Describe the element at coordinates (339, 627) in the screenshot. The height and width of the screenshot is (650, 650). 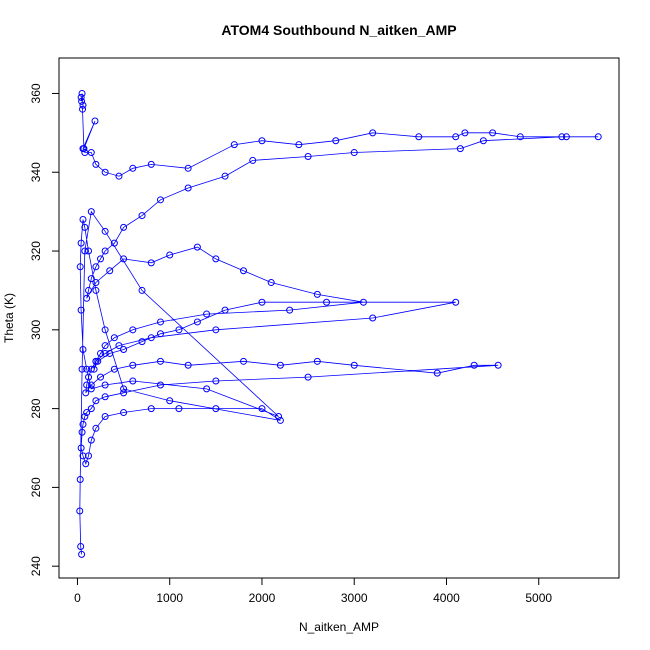
I see `x-axis-label: N_aitken_AMP` at that location.